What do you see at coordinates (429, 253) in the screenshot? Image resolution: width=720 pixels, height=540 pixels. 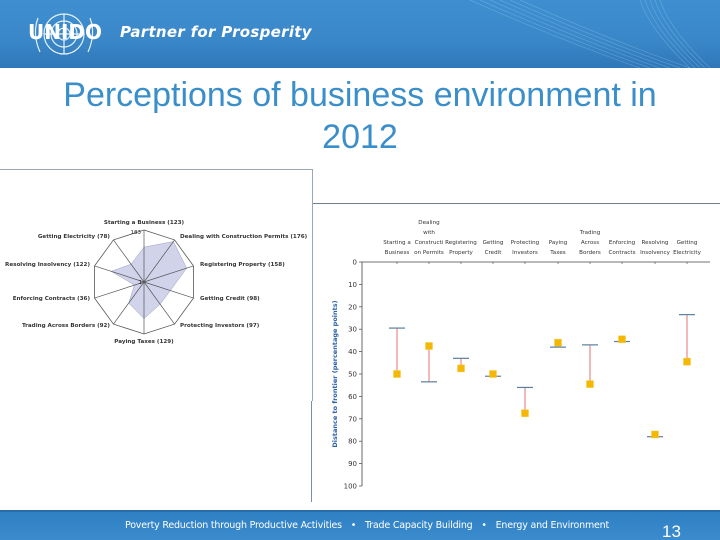 I see `x-category-label: on Permits` at bounding box center [429, 253].